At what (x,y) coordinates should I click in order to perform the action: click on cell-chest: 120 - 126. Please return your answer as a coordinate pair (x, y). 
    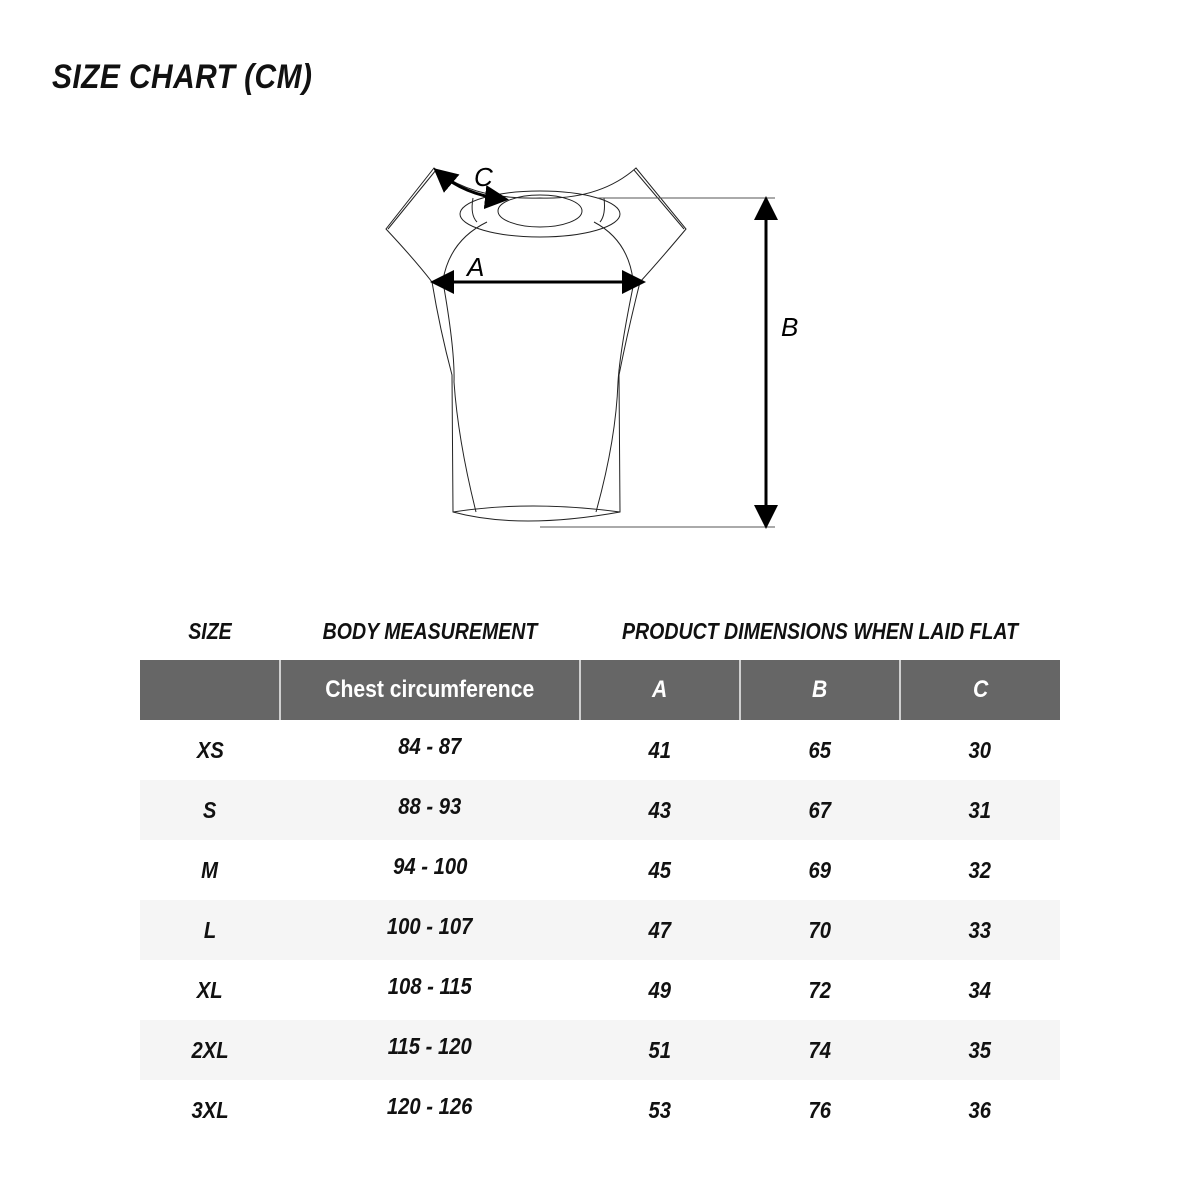
    Looking at the image, I should click on (430, 1105).